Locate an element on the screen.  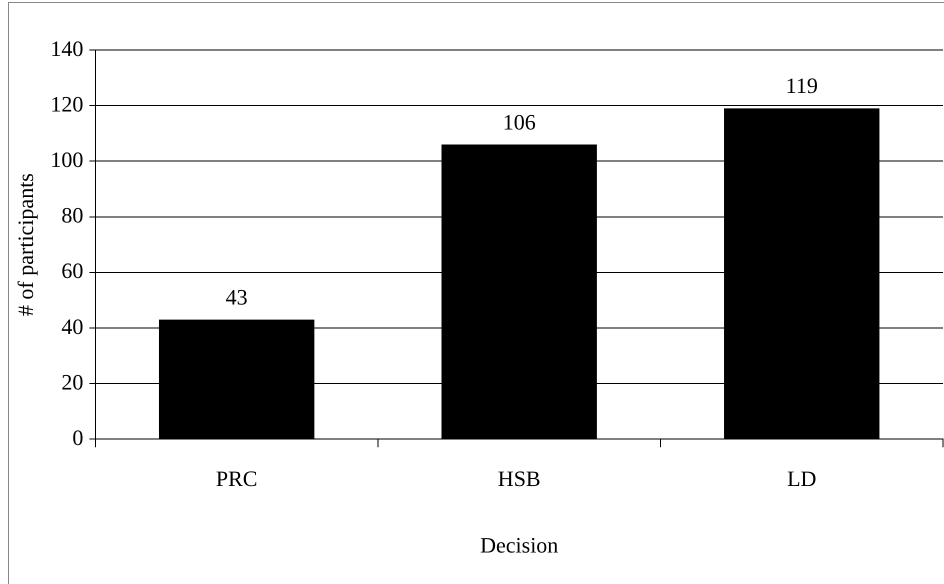
y-axis-title: # of participants is located at coordinates (25, 244).